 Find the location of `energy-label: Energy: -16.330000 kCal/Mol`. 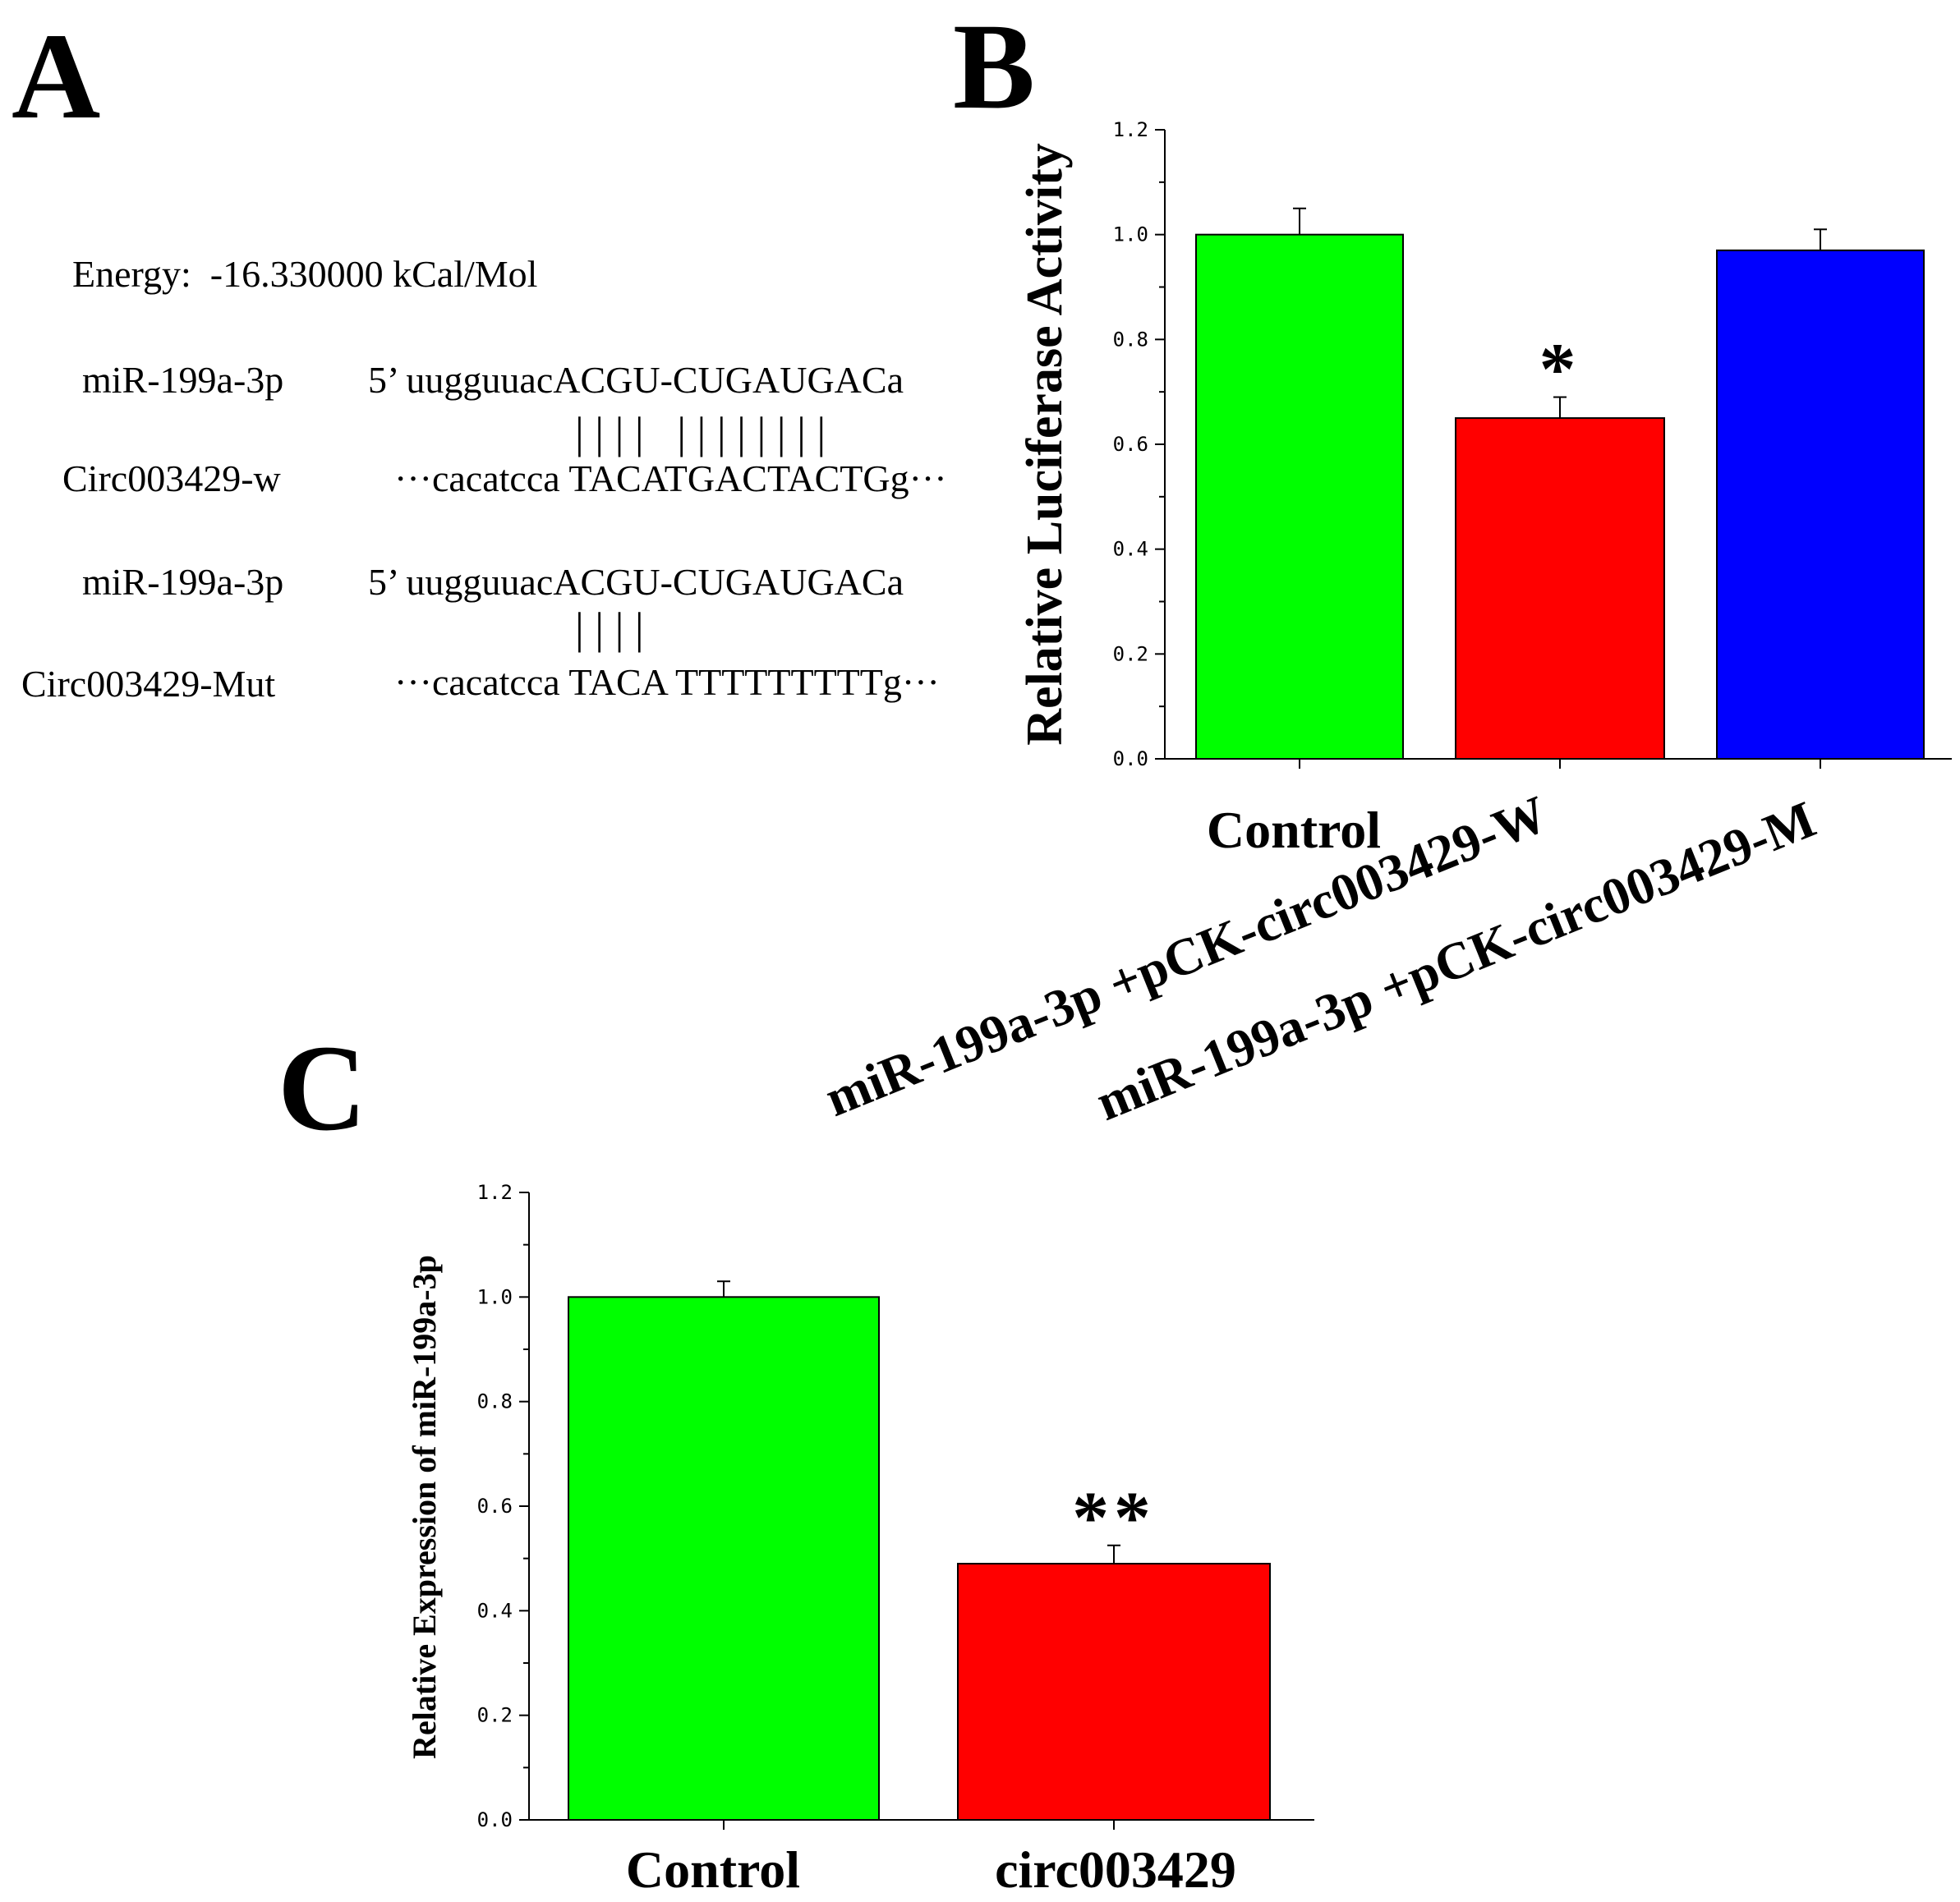

energy-label: Energy: -16.330000 kCal/Mol is located at coordinates (305, 274).